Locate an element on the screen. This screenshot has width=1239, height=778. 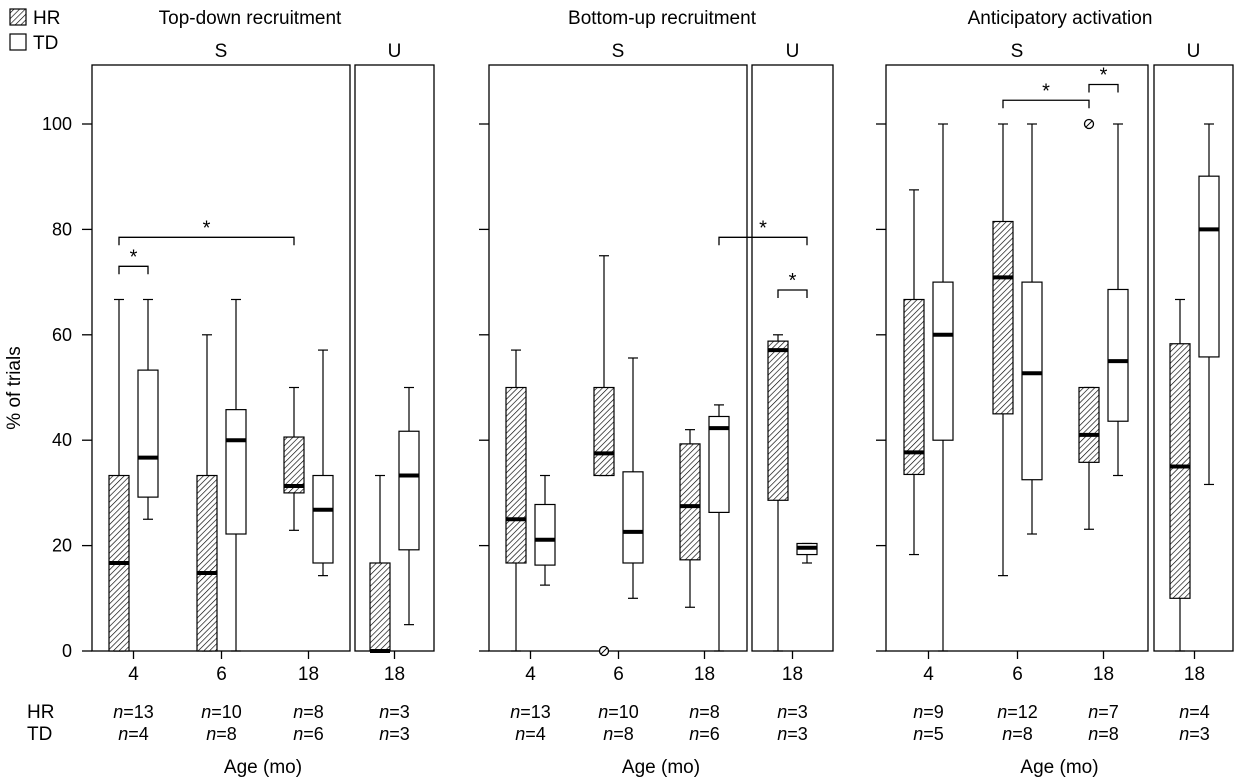
legend-td-label: TD is located at coordinates (45, 43).